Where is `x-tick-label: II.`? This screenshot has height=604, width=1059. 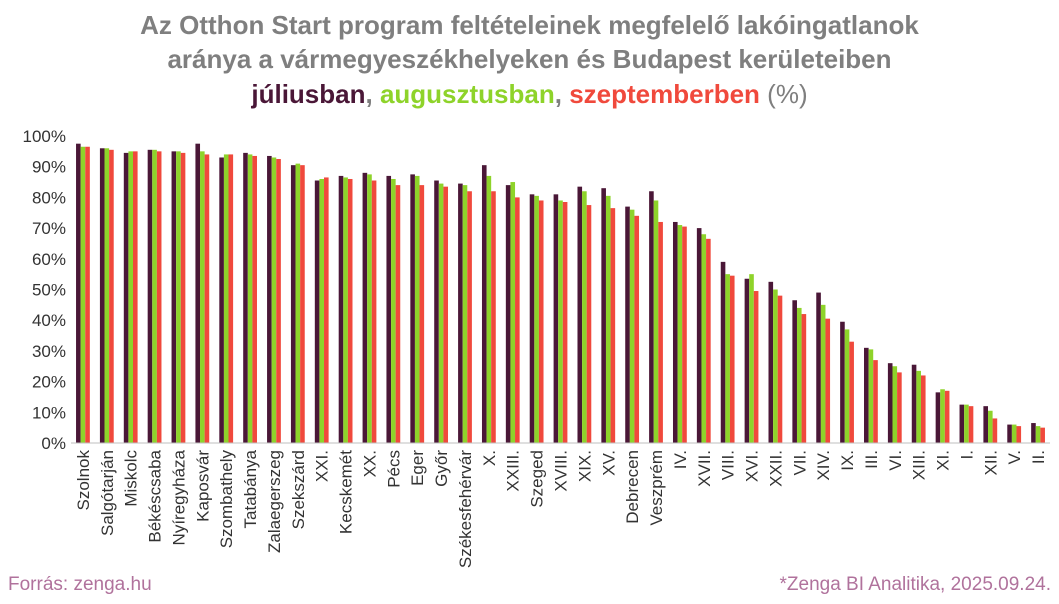
x-tick-label: II. is located at coordinates (1038, 457).